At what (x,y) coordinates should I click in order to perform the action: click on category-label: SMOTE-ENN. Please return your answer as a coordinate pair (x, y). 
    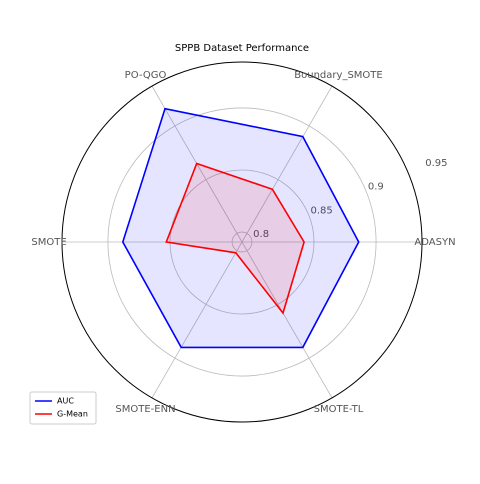
    Looking at the image, I should click on (145, 409).